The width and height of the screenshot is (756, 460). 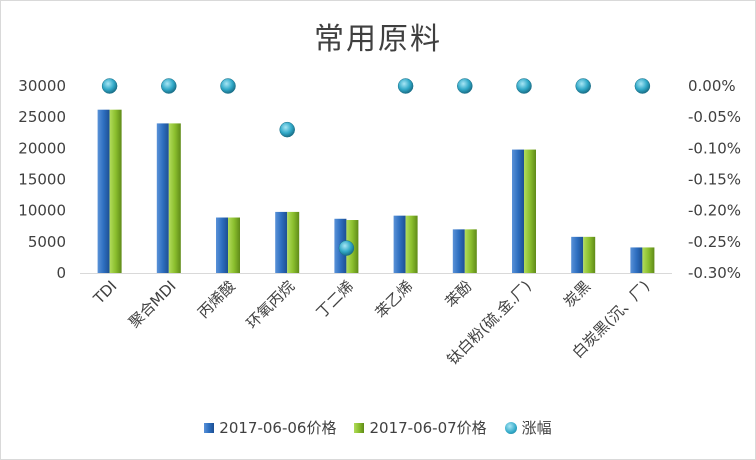 I want to click on y-left-tick-label: 20000, so click(x=42, y=148).